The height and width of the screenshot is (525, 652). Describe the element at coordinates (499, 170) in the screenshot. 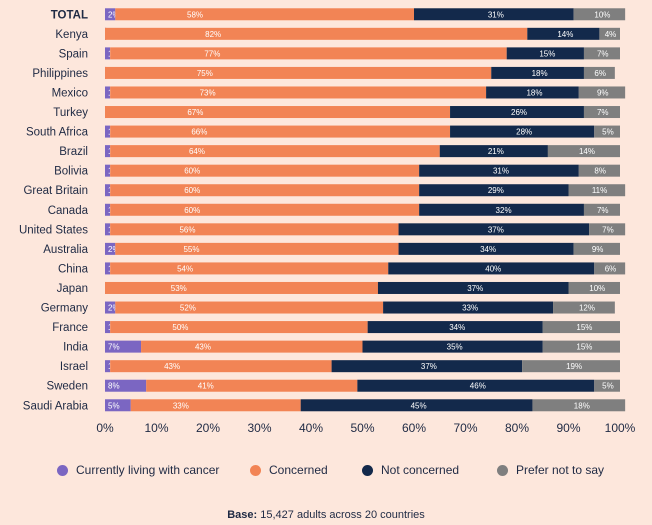

I see `bar-not-concerned-bolivia` at that location.